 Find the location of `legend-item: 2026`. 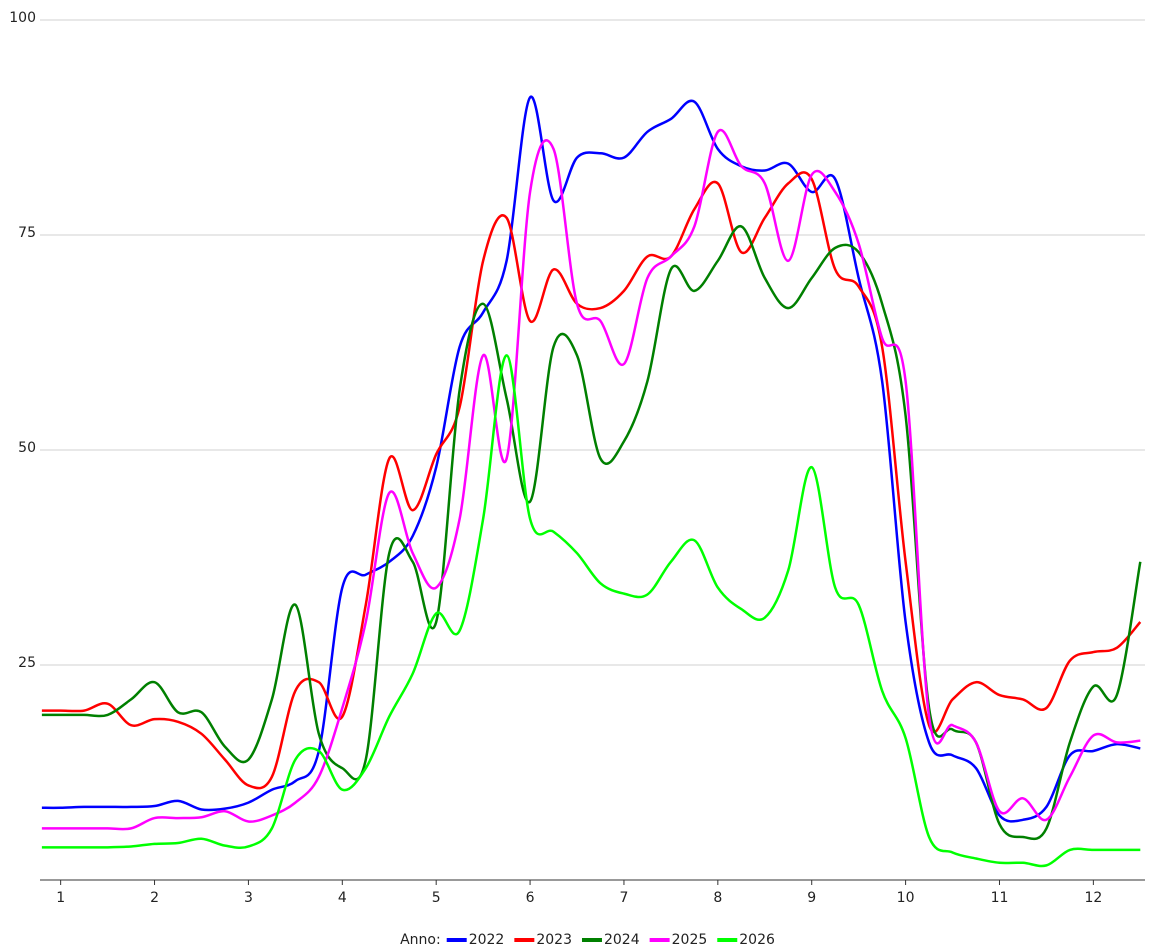

legend-item: 2026 is located at coordinates (746, 940).